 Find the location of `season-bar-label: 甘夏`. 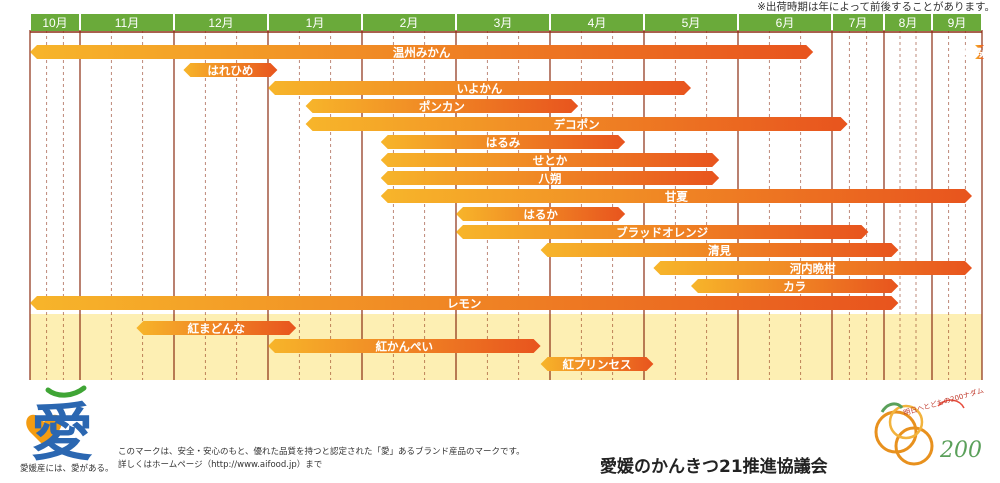

season-bar-label: 甘夏 is located at coordinates (676, 197).